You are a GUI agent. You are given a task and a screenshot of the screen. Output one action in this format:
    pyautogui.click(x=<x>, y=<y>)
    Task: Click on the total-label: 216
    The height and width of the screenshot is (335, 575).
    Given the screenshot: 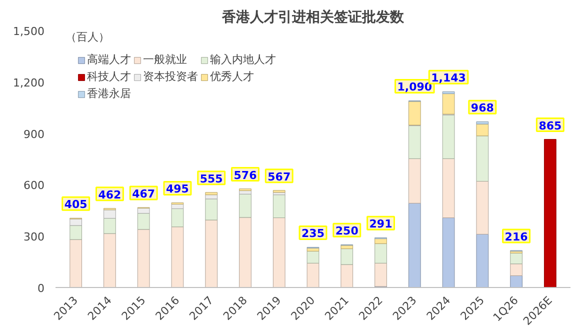 What is the action you would take?
    pyautogui.click(x=516, y=237)
    